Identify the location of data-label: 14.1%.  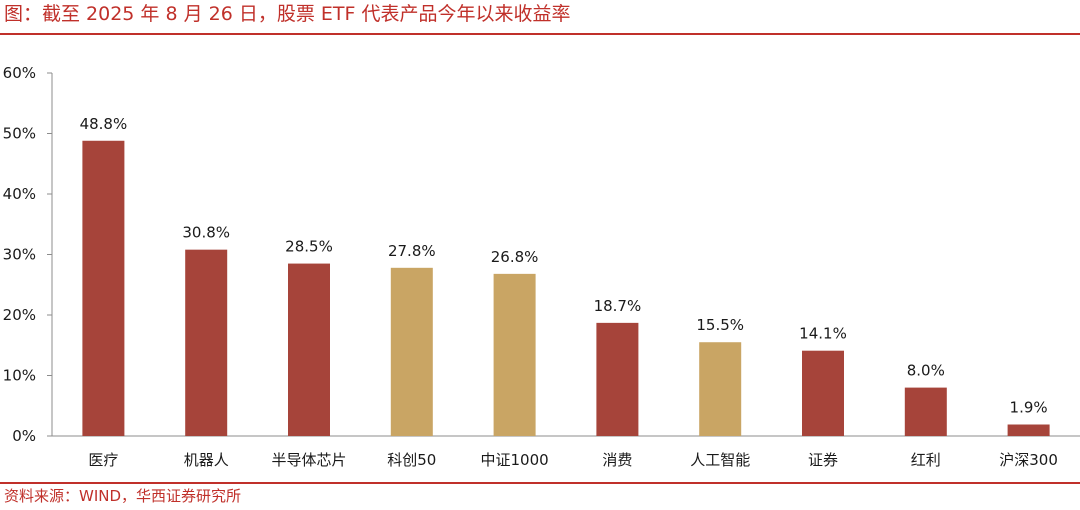
(823, 334).